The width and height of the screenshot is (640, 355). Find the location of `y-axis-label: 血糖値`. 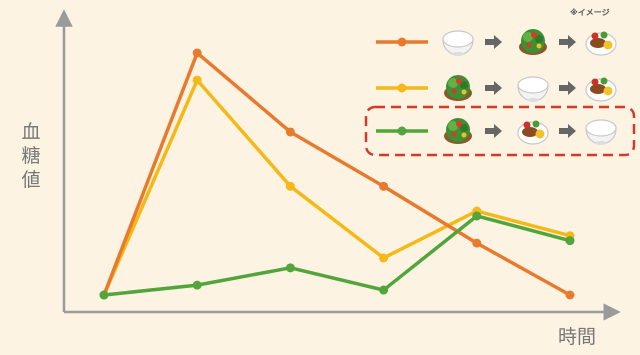

y-axis-label: 血糖値 is located at coordinates (31, 156).